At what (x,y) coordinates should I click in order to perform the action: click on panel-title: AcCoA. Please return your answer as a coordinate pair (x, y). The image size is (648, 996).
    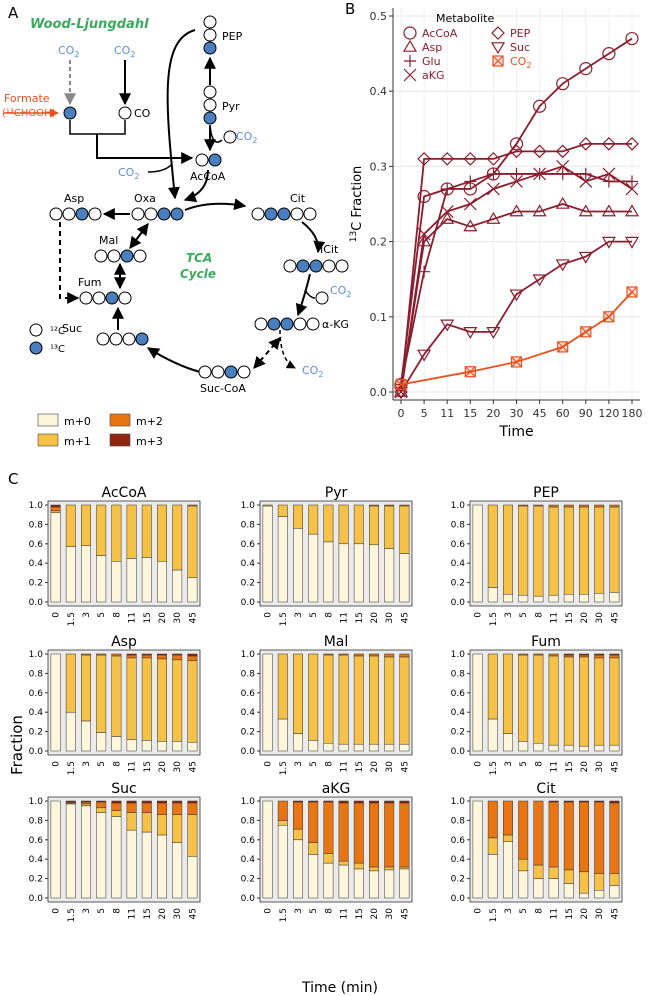
    Looking at the image, I should click on (124, 493).